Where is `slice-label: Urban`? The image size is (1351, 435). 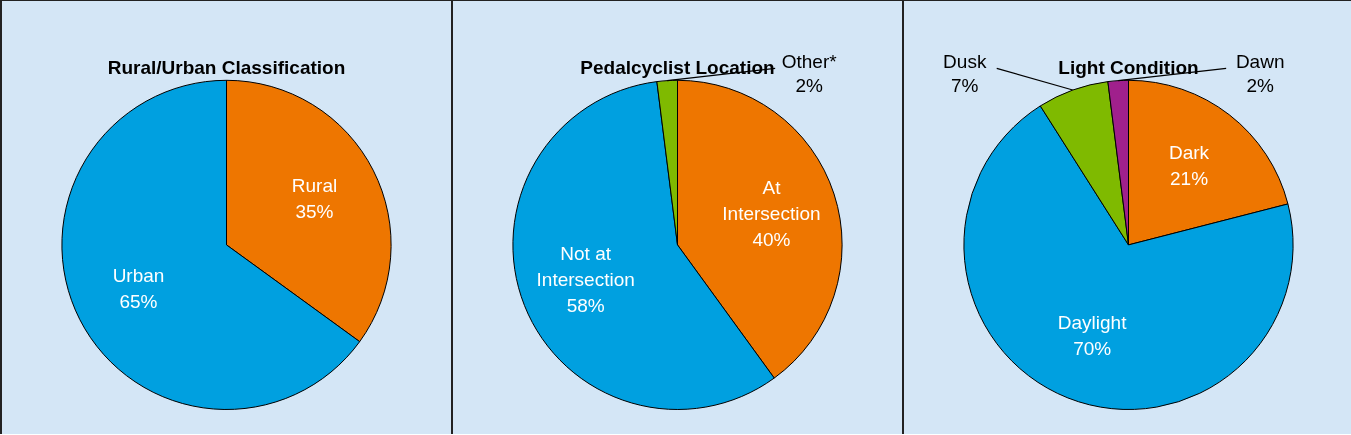
slice-label: Urban is located at coordinates (138, 275).